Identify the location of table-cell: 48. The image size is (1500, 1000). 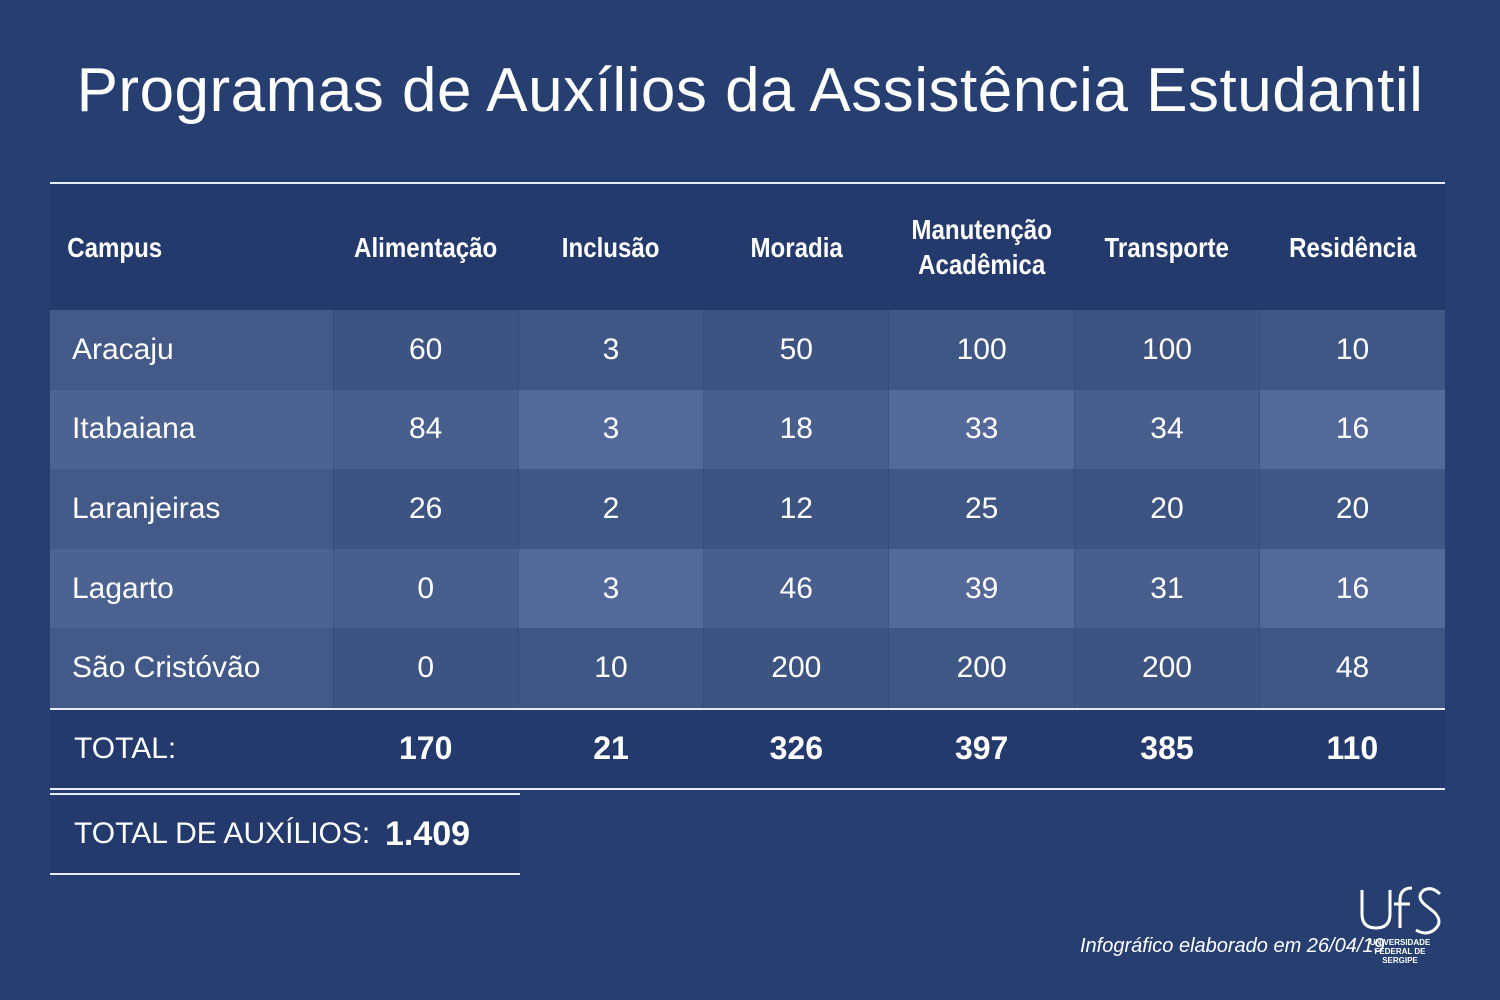
(1352, 668).